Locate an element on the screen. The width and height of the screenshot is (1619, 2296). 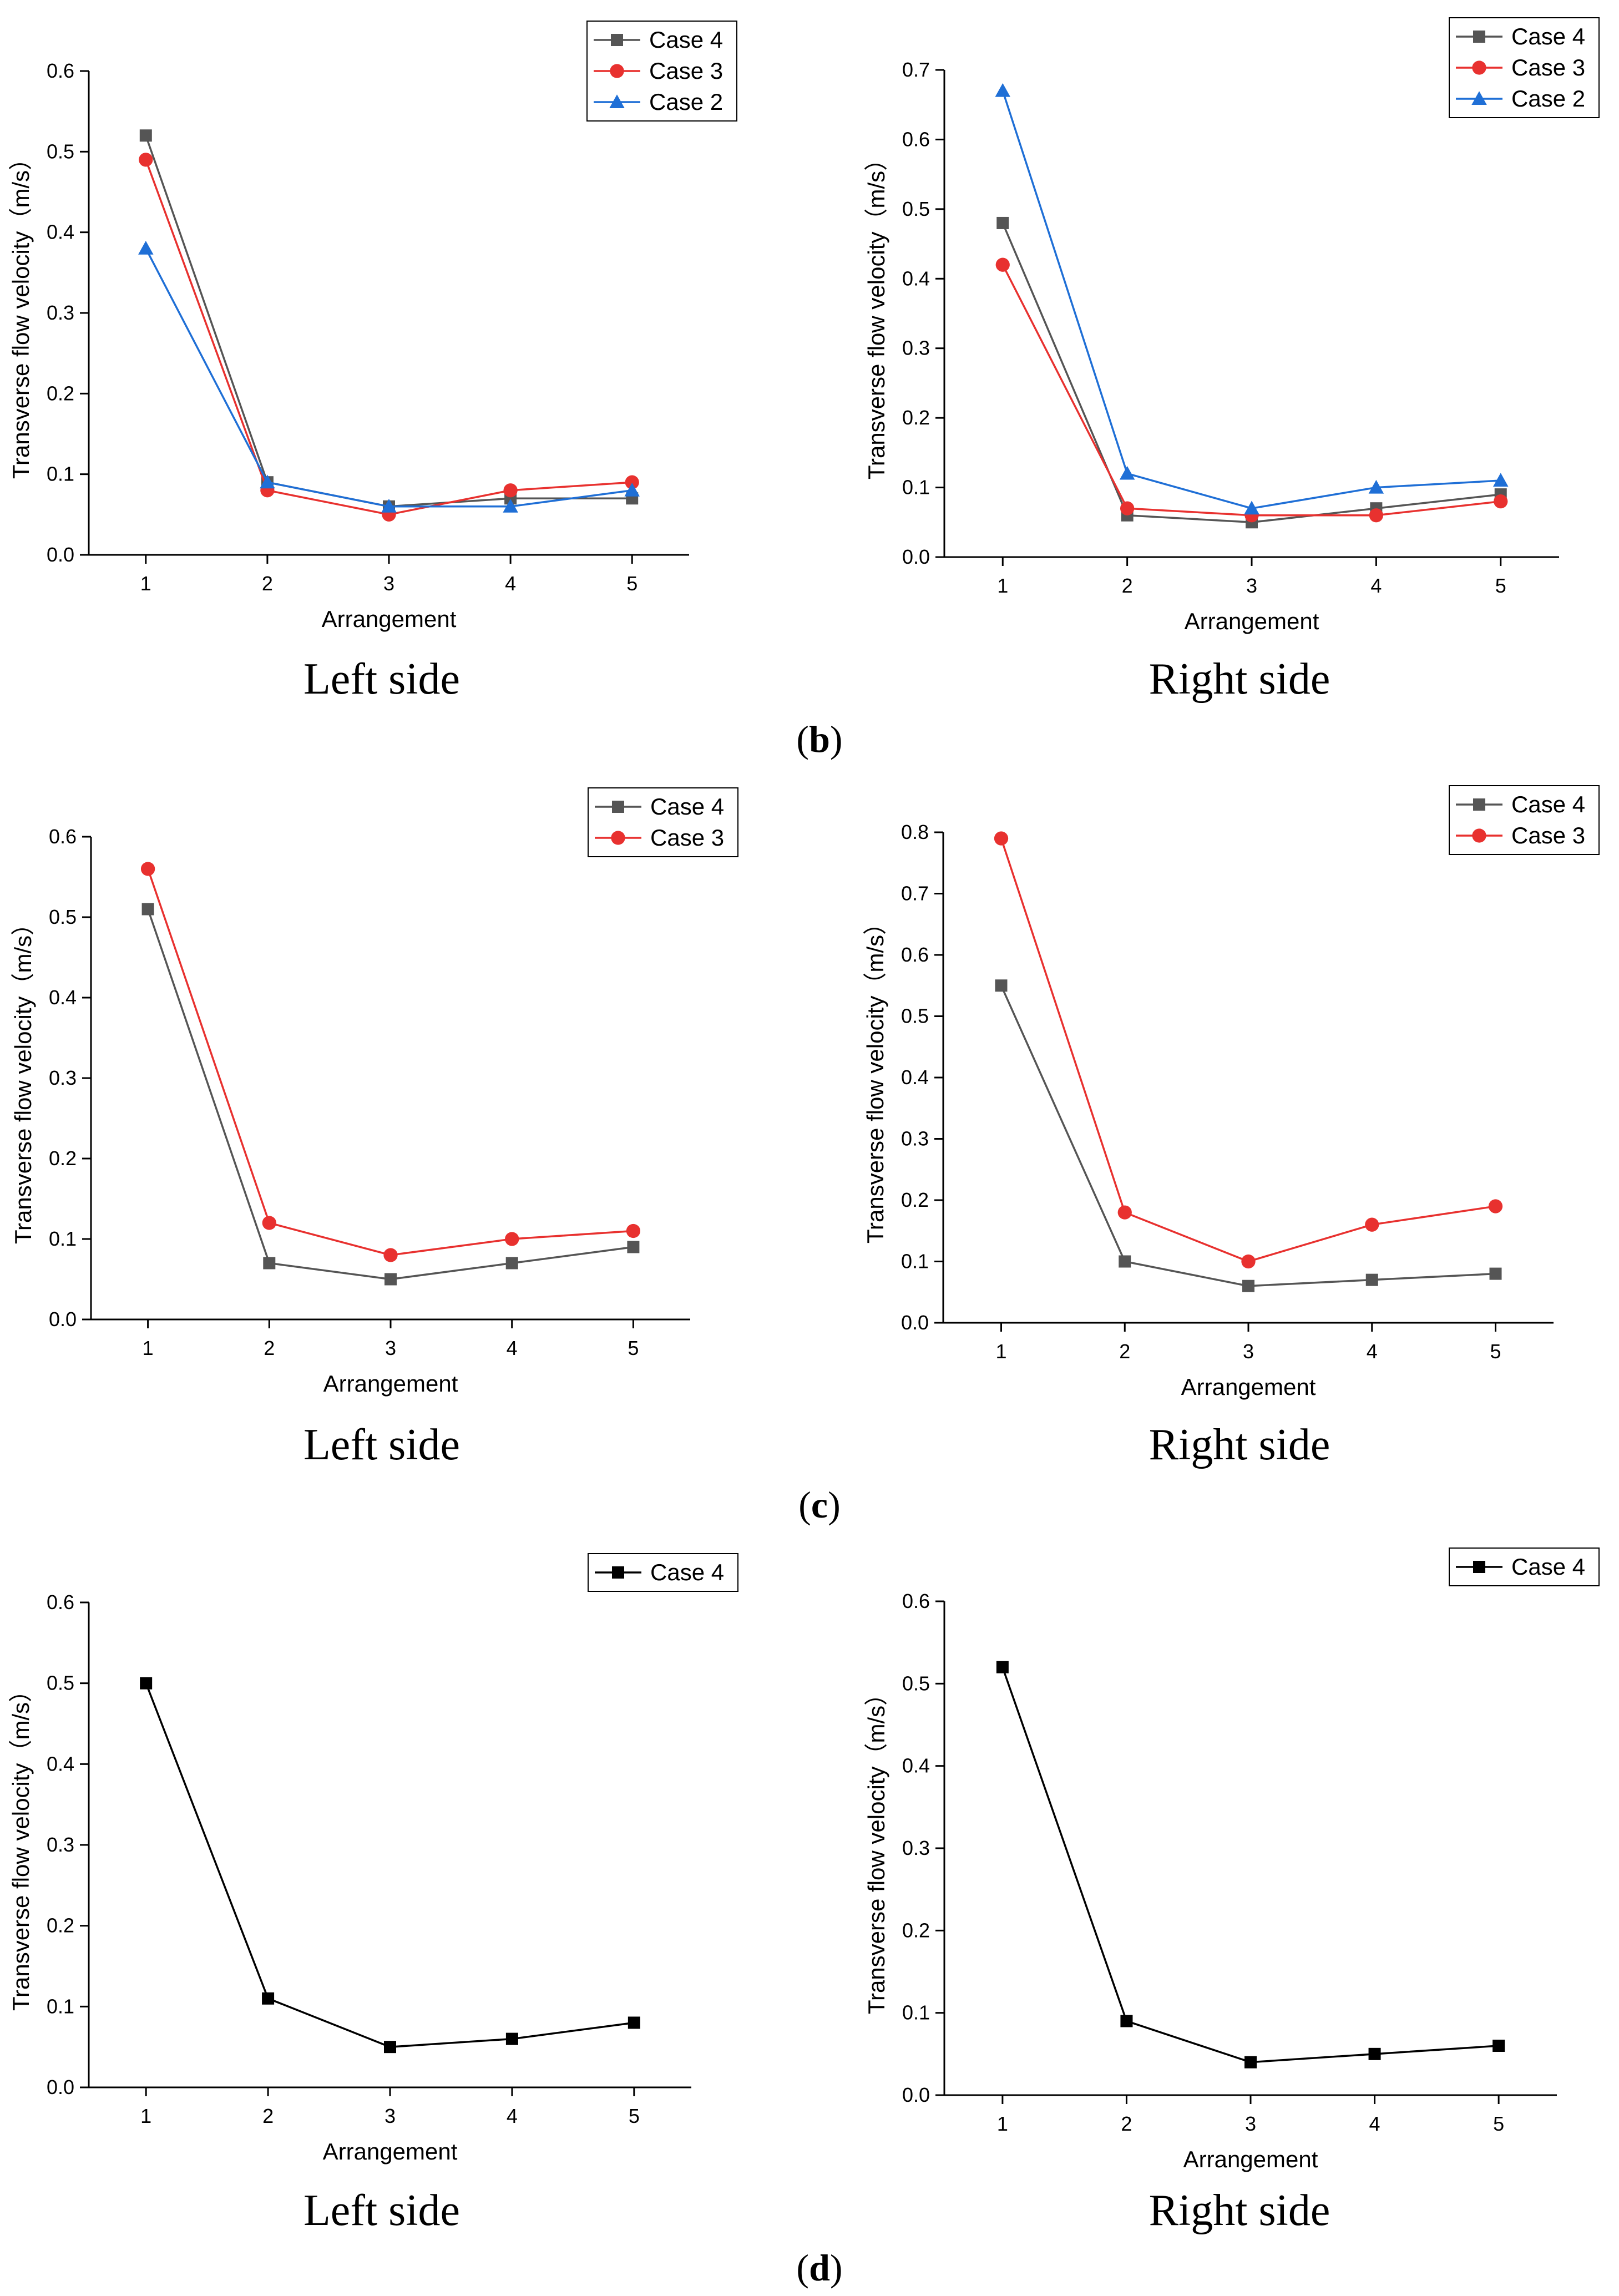
side-caption: Right side is located at coordinates (1239, 680).